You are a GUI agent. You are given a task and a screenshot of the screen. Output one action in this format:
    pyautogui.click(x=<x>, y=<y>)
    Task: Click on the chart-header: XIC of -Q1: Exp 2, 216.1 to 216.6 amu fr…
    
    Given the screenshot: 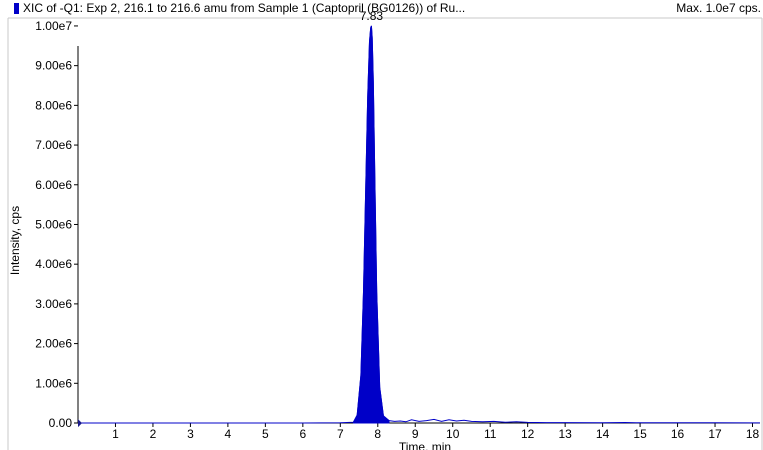 What is the action you would take?
    pyautogui.click(x=381, y=9)
    